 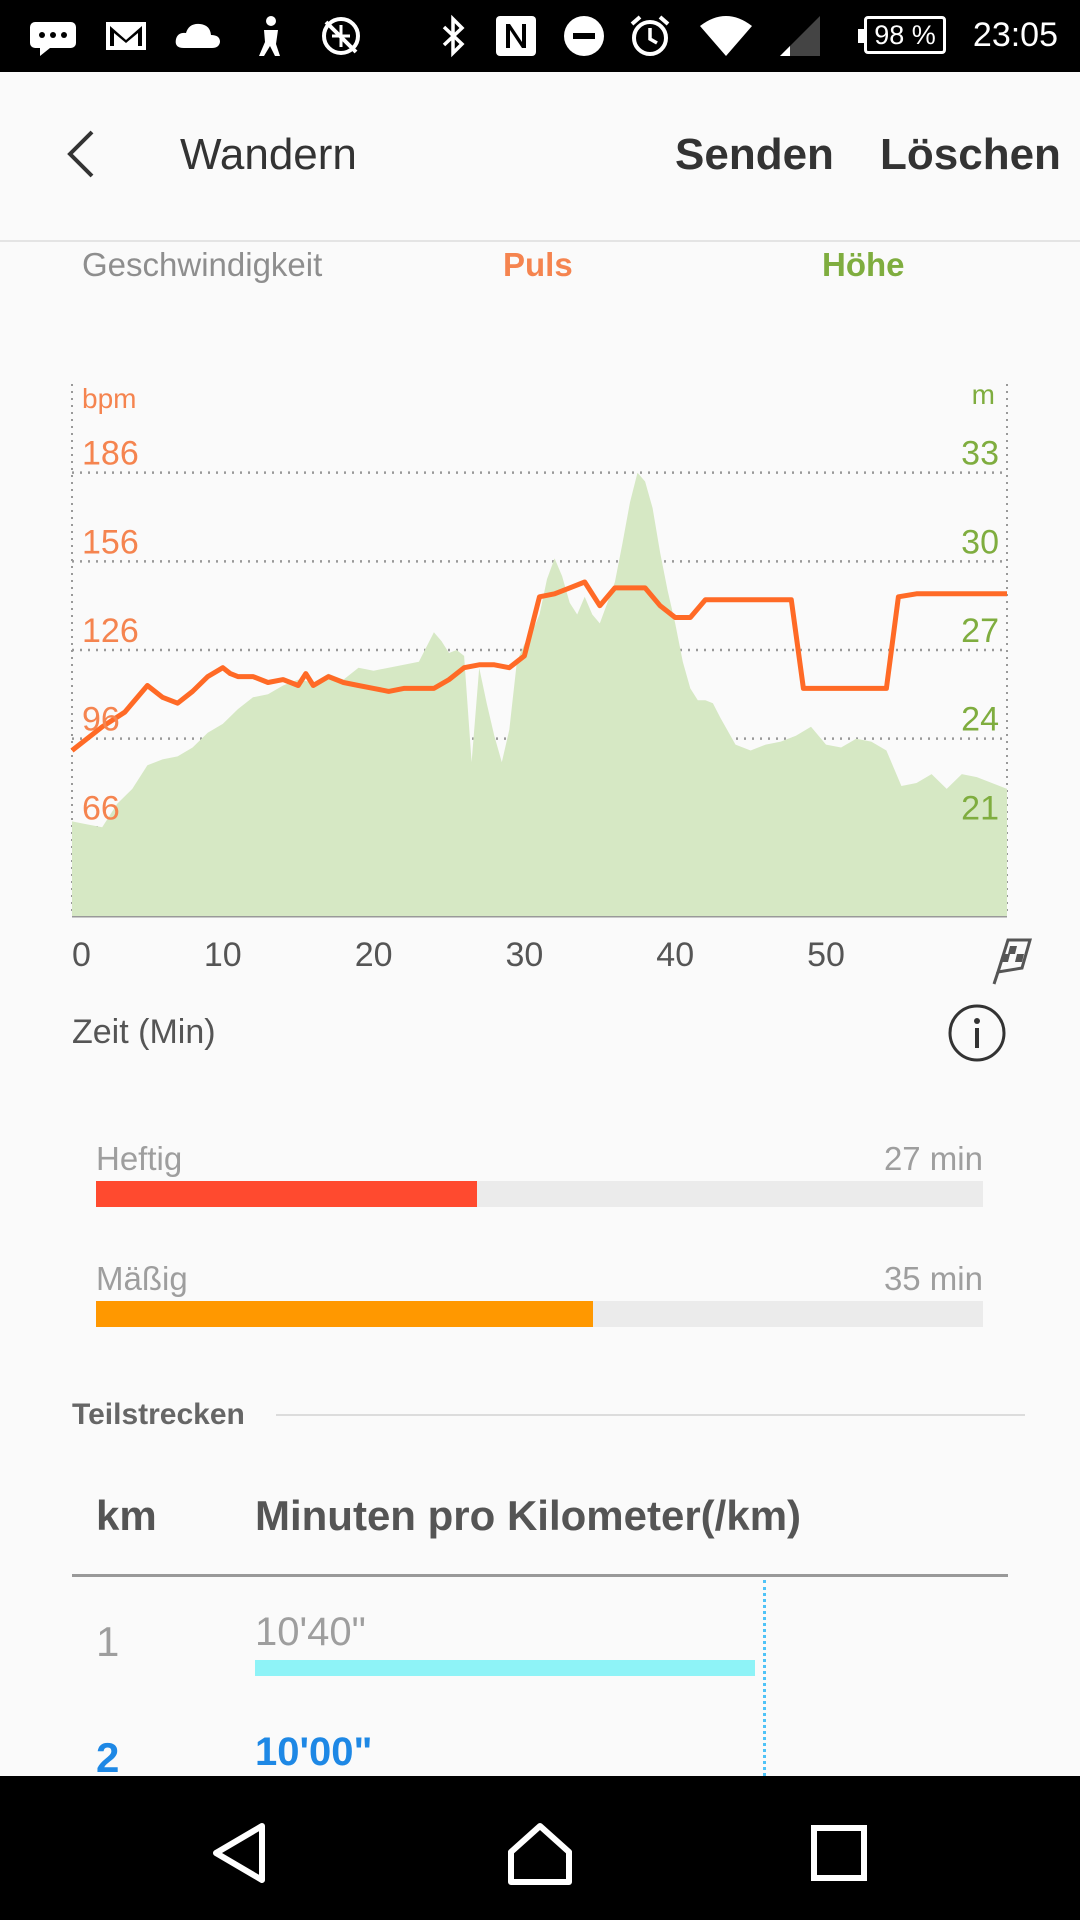 I want to click on status-bar: 98 % 23:05, so click(x=540, y=36).